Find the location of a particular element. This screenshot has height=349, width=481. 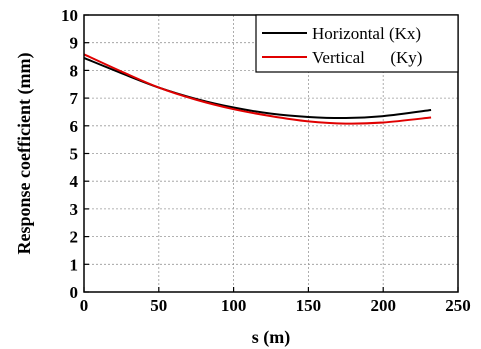

y-tick-label: 7 is located at coordinates (74, 98).